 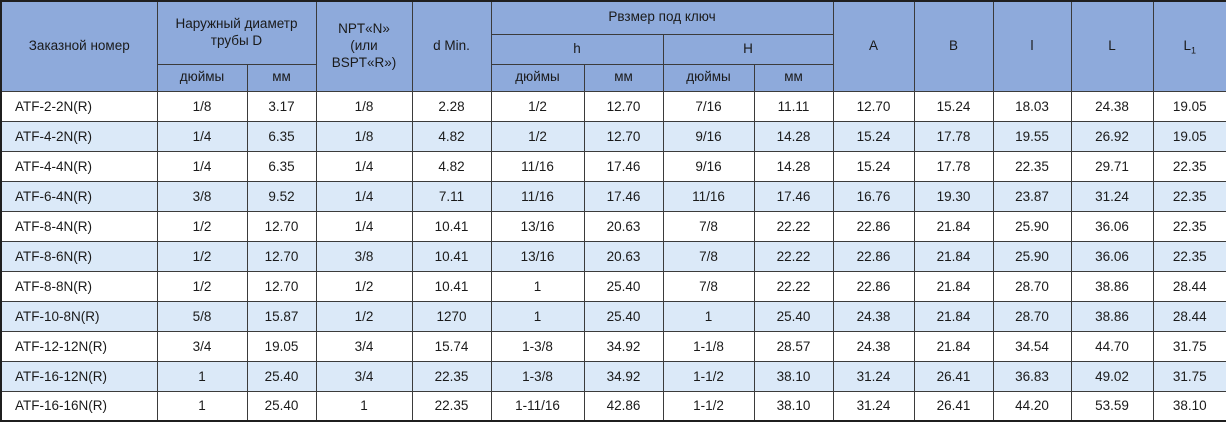 I want to click on value-cell: 3.17, so click(x=281, y=106).